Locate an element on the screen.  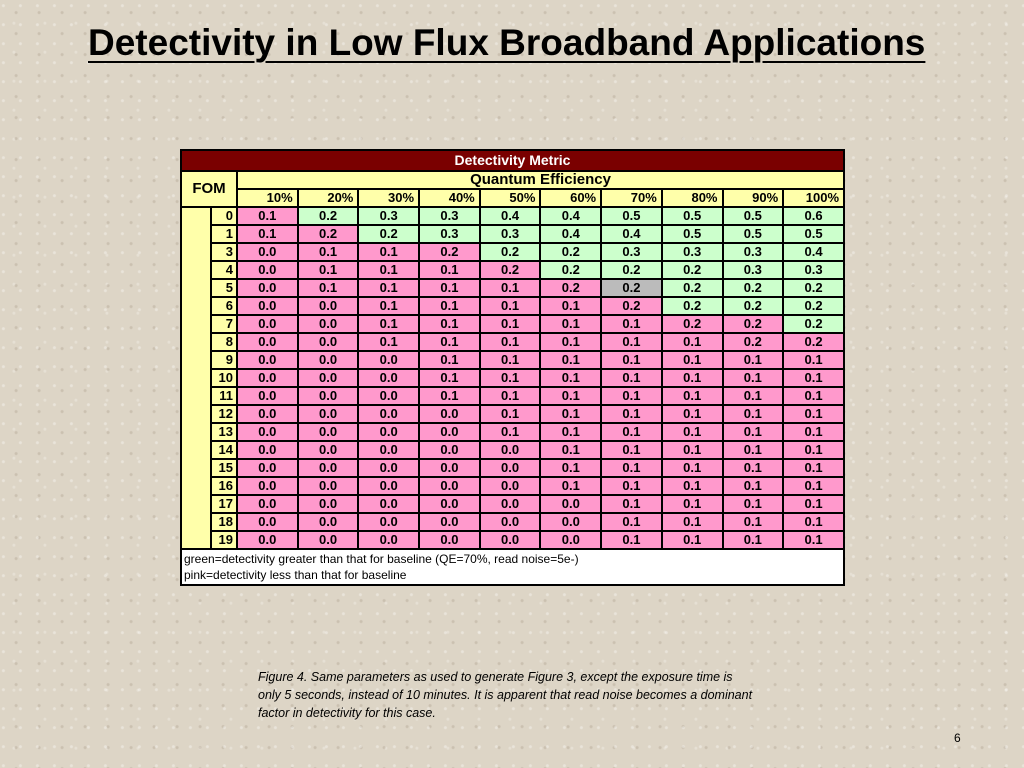
qe-header: Quantum Efficiency is located at coordinates (540, 180).